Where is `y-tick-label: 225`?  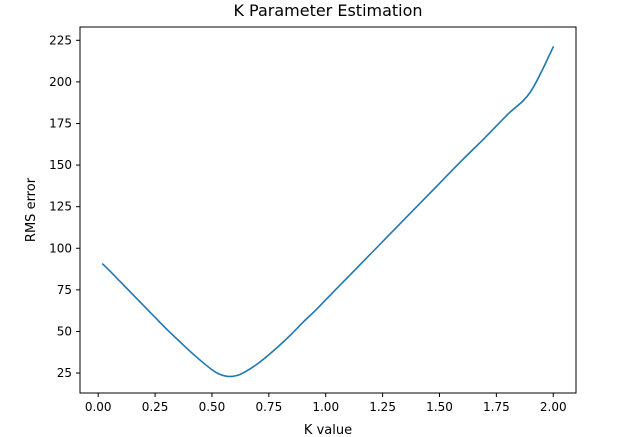 y-tick-label: 225 is located at coordinates (60, 40).